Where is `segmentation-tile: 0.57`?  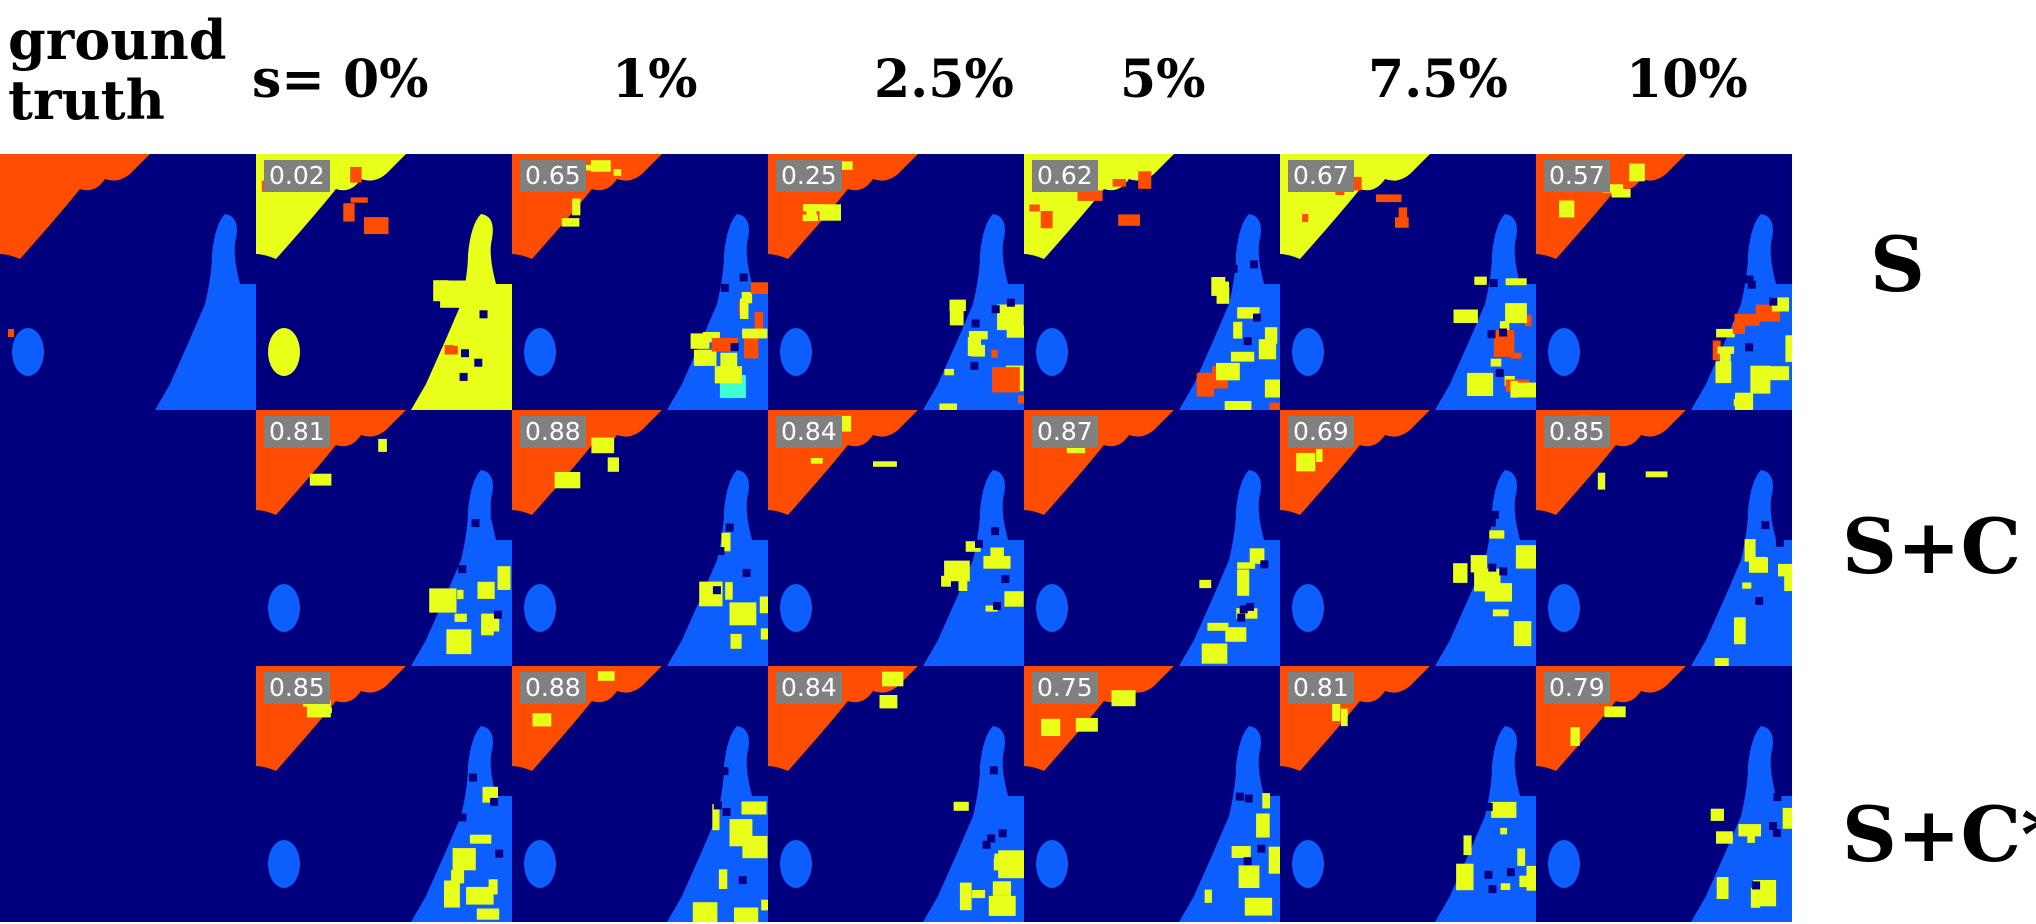 segmentation-tile: 0.57 is located at coordinates (1664, 282).